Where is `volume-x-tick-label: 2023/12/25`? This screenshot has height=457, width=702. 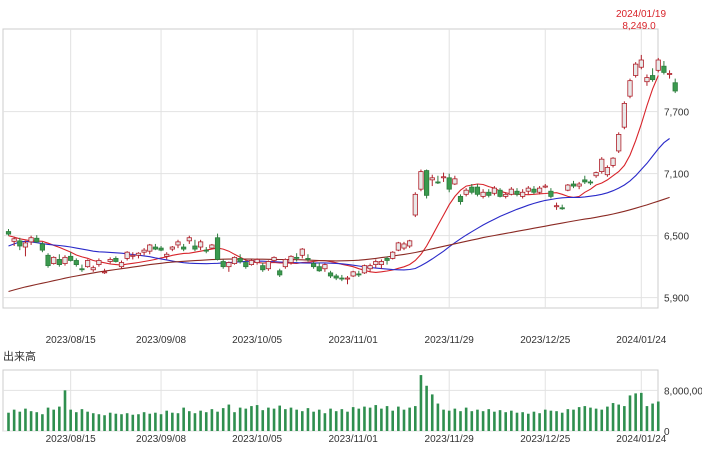 volume-x-tick-label: 2023/12/25 is located at coordinates (545, 439).